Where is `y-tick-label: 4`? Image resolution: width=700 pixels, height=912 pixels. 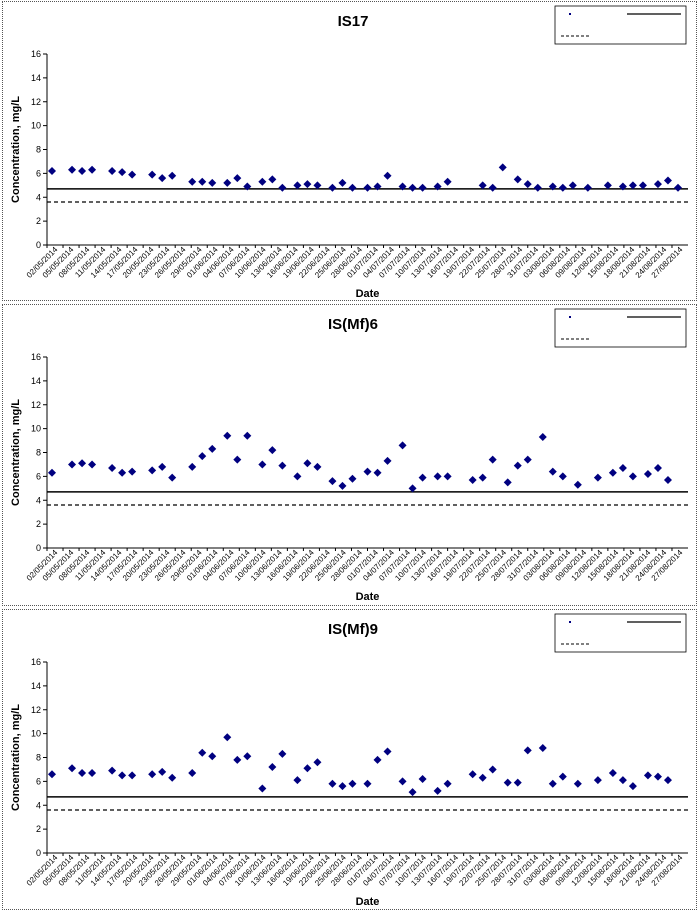
y-tick-label: 4 is located at coordinates (38, 197).